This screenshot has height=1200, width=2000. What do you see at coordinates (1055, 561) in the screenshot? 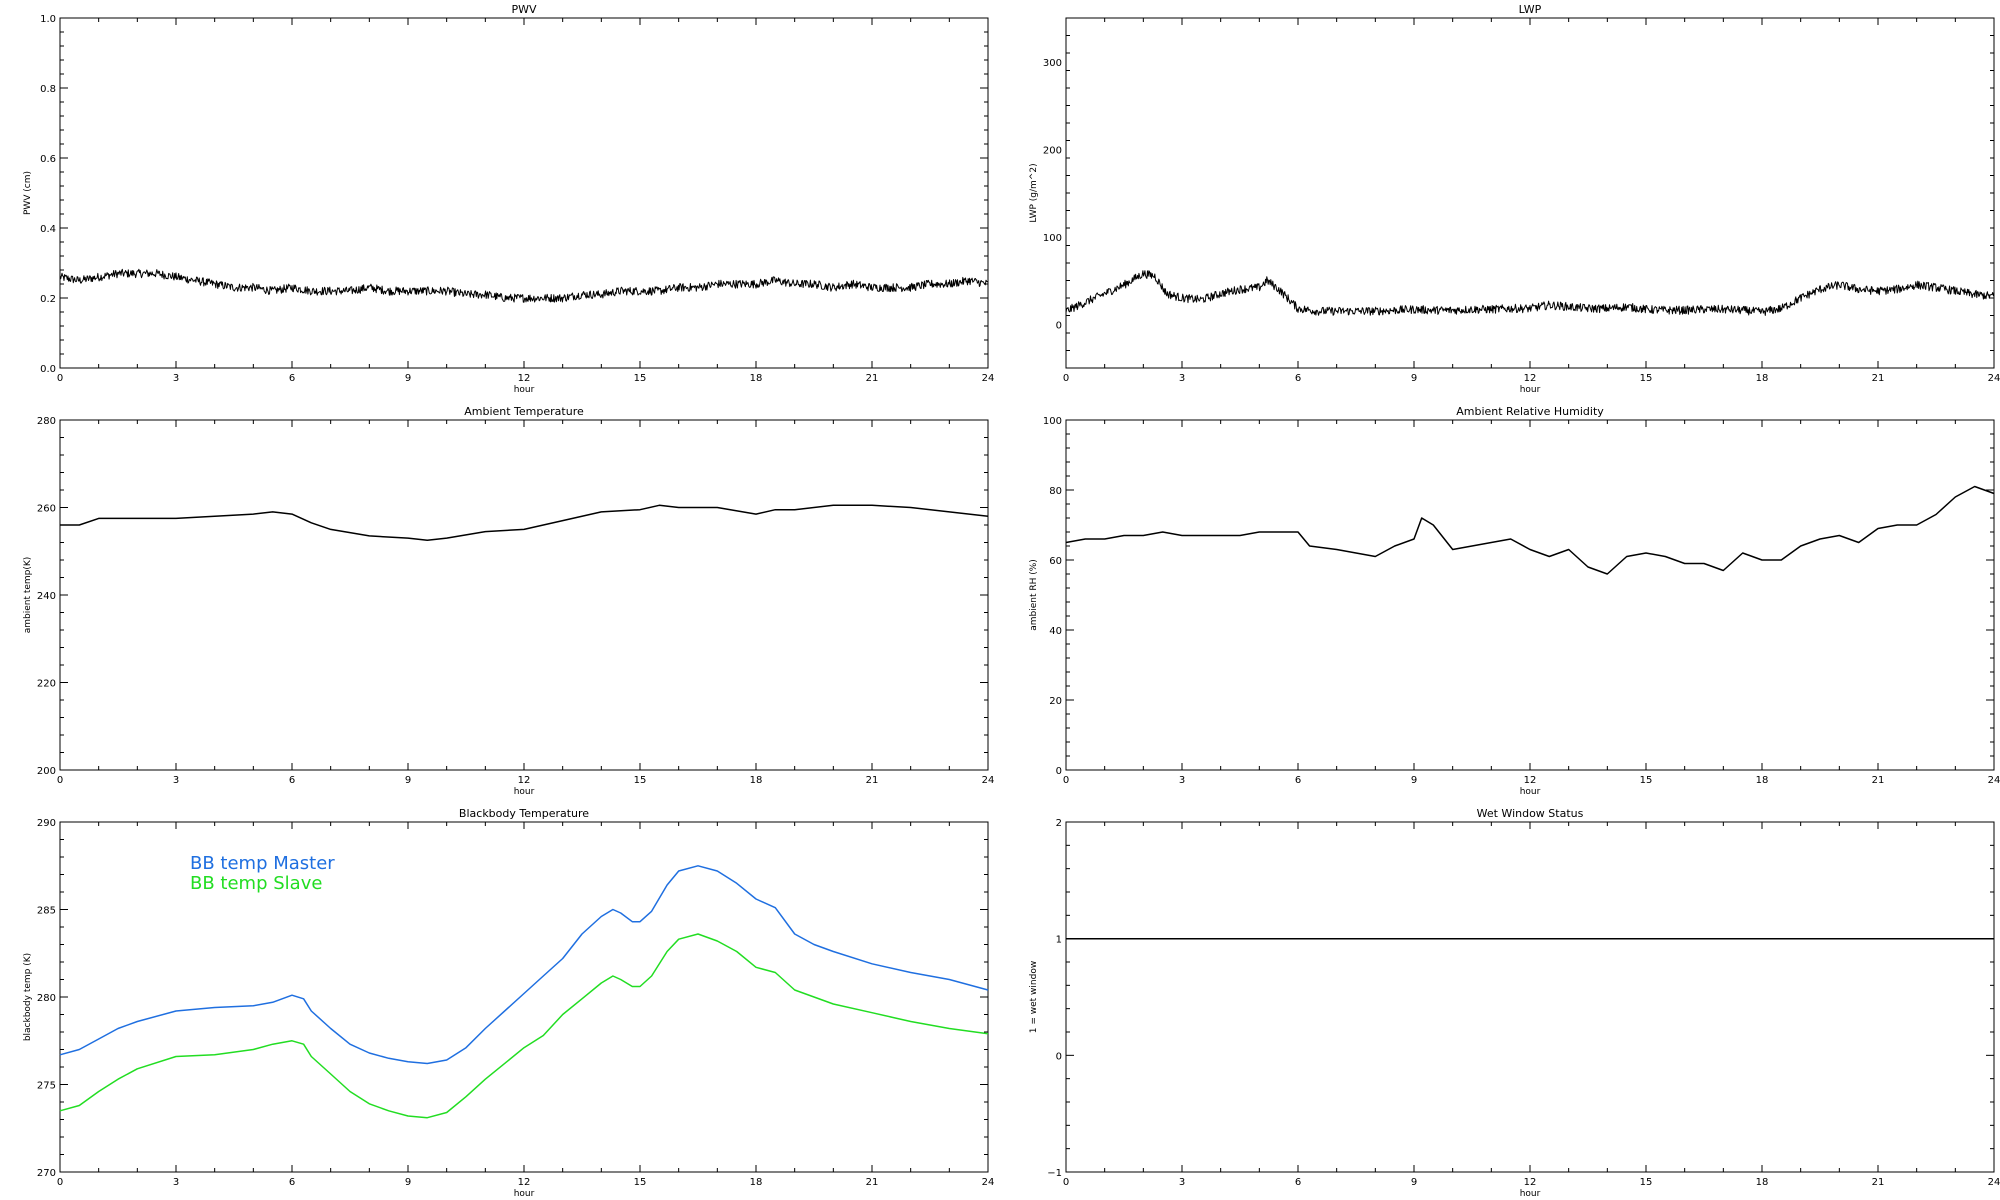
I see `y-tick-label: 60` at bounding box center [1055, 561].